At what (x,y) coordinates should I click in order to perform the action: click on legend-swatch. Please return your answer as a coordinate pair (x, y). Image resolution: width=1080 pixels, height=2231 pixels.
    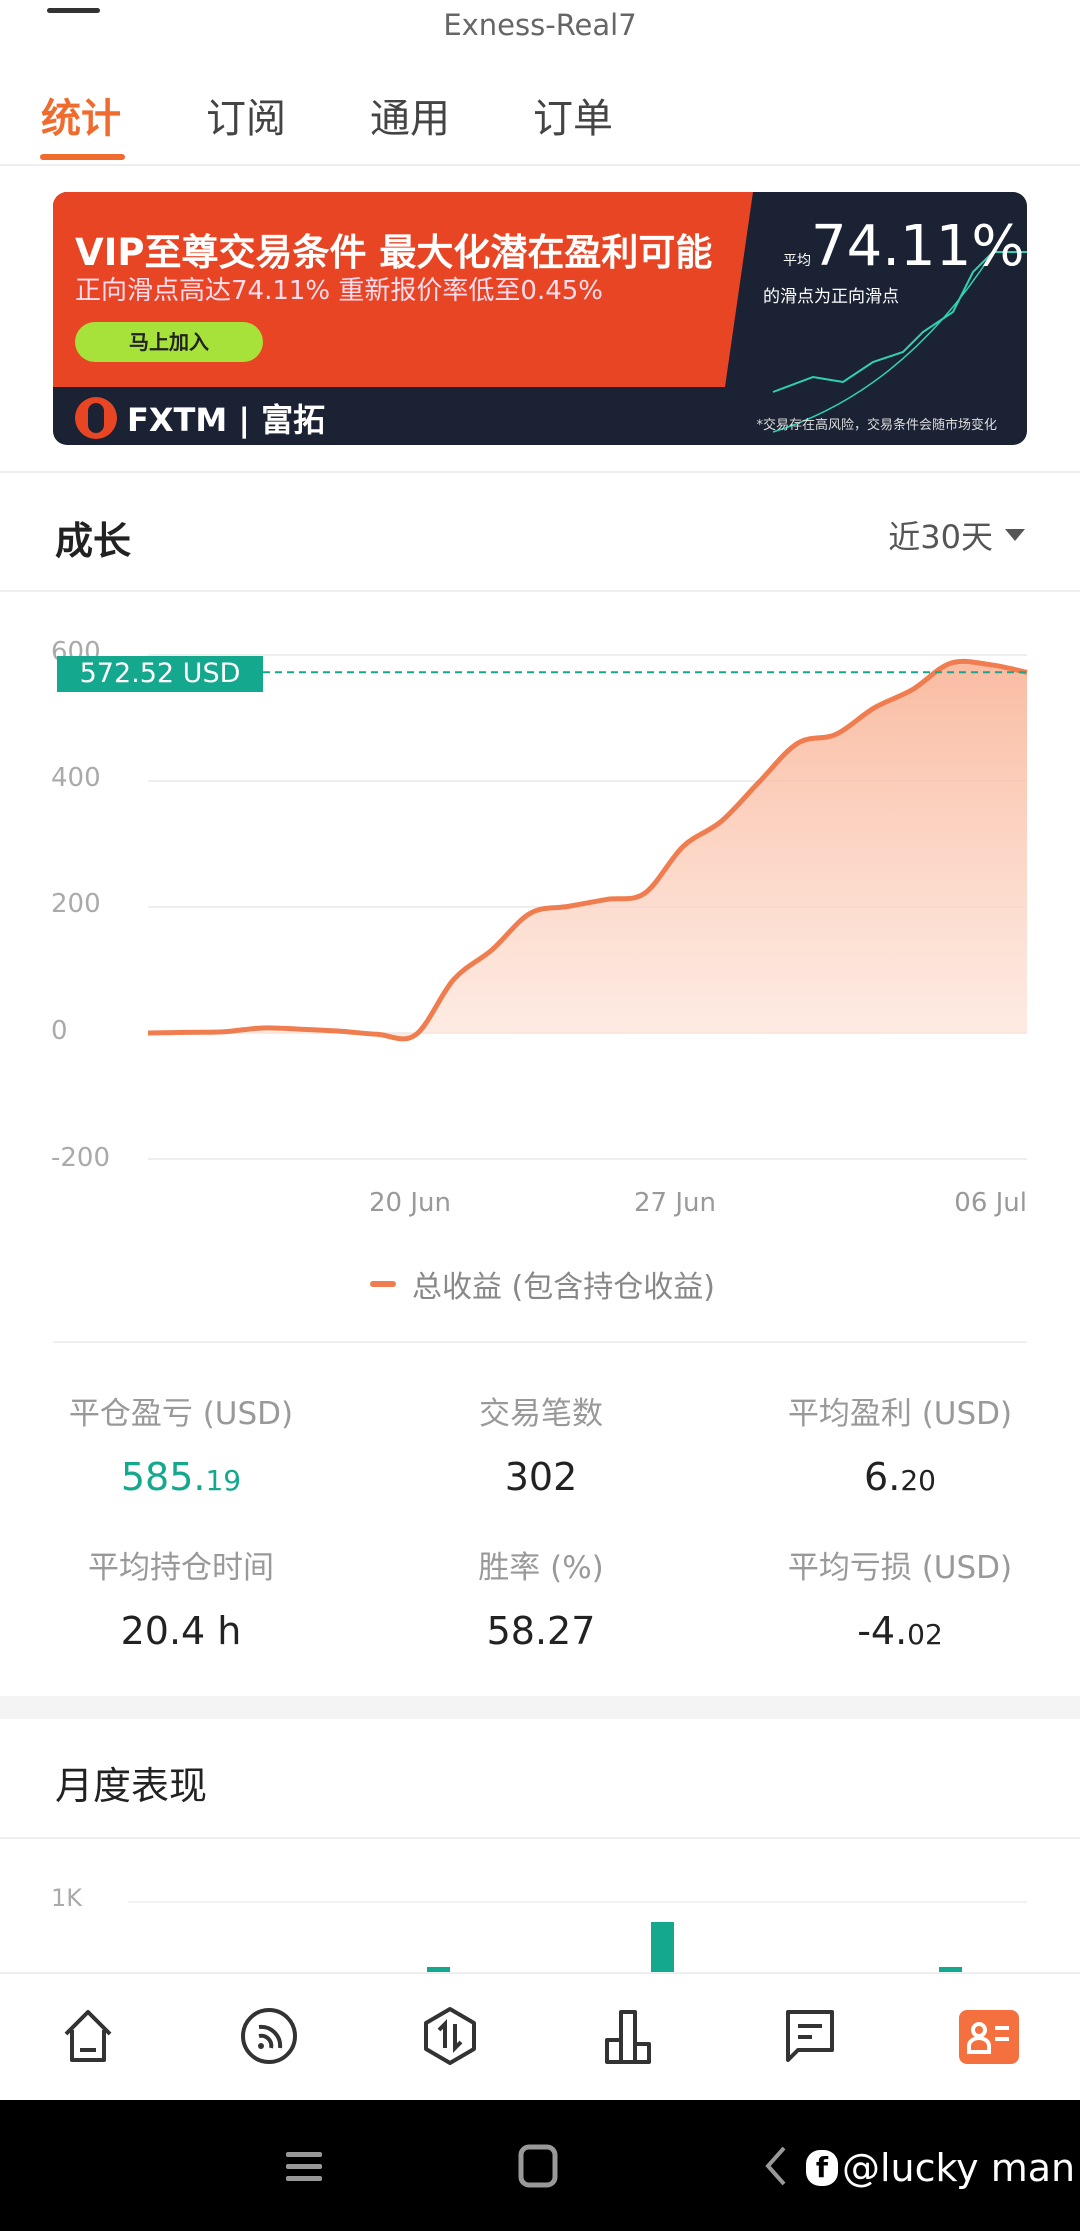
    Looking at the image, I should click on (383, 1284).